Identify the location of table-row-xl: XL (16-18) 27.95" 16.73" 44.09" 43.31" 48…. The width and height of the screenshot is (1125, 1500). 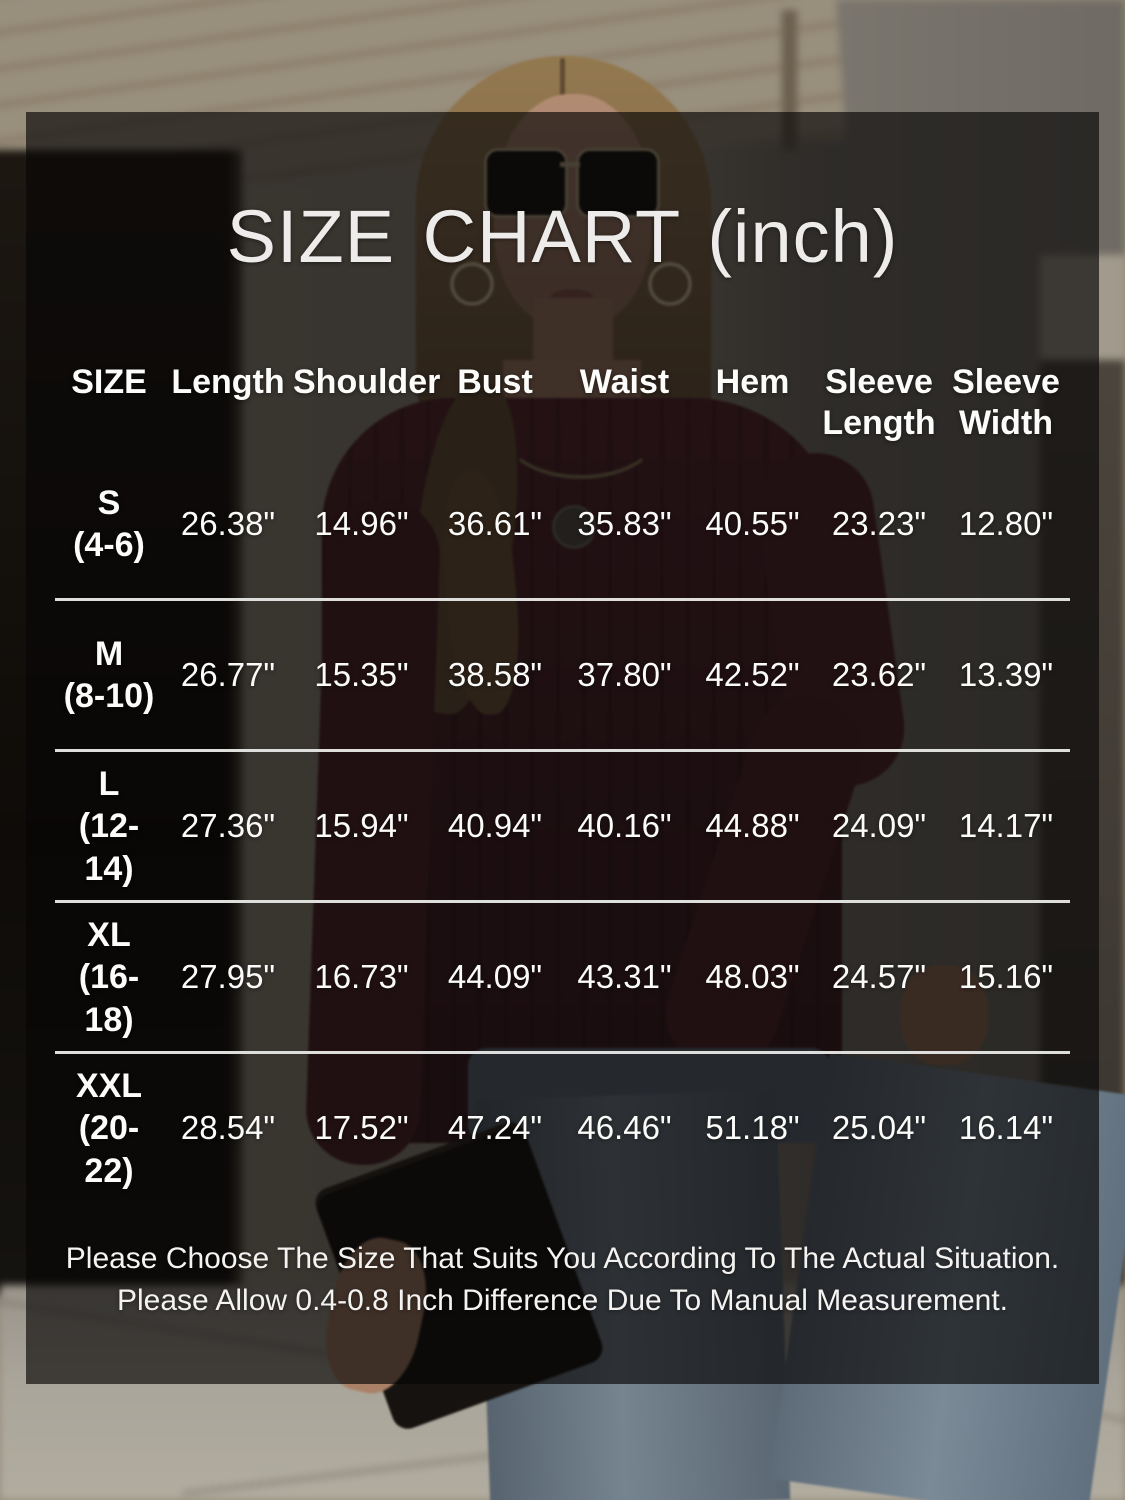
(562, 979).